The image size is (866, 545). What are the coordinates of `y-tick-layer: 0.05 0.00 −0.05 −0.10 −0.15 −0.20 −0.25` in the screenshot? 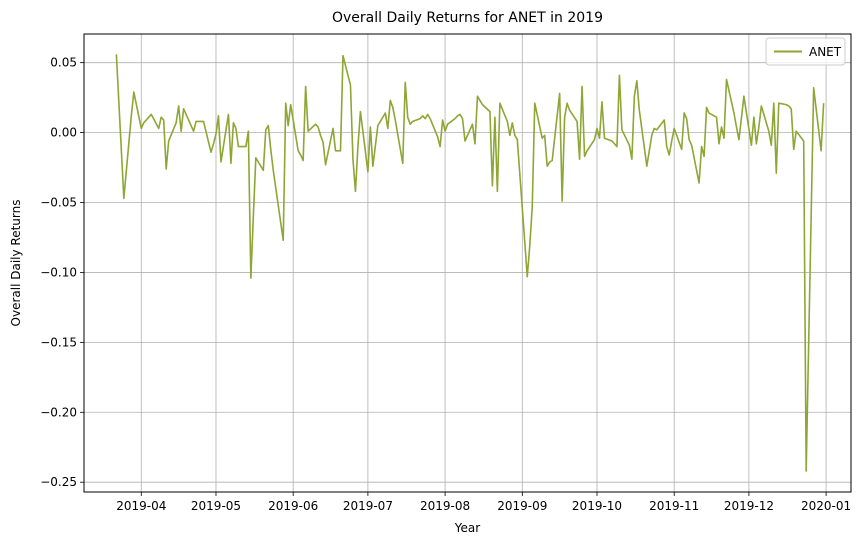 It's located at (62, 272).